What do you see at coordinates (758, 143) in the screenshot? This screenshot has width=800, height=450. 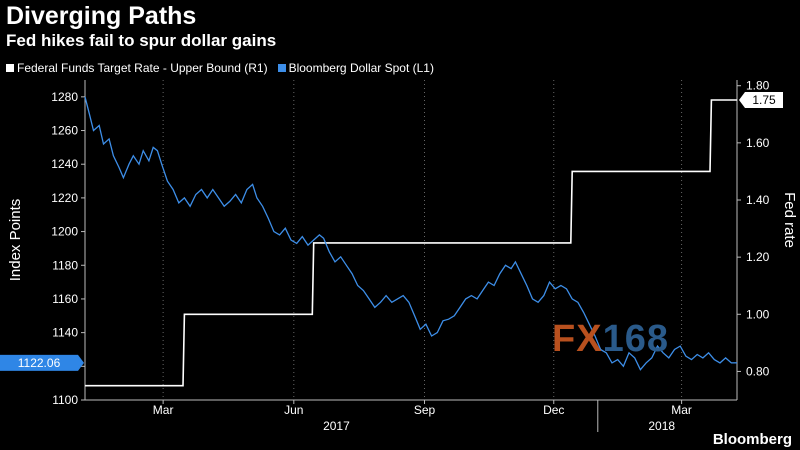 I see `y-right-tick-label: 1.60` at bounding box center [758, 143].